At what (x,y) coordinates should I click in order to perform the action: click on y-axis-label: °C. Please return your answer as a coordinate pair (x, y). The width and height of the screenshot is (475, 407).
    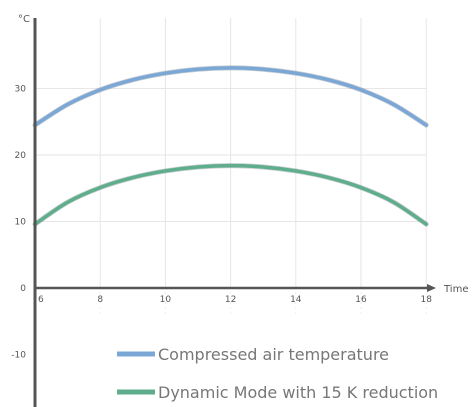
    Looking at the image, I should click on (24, 19).